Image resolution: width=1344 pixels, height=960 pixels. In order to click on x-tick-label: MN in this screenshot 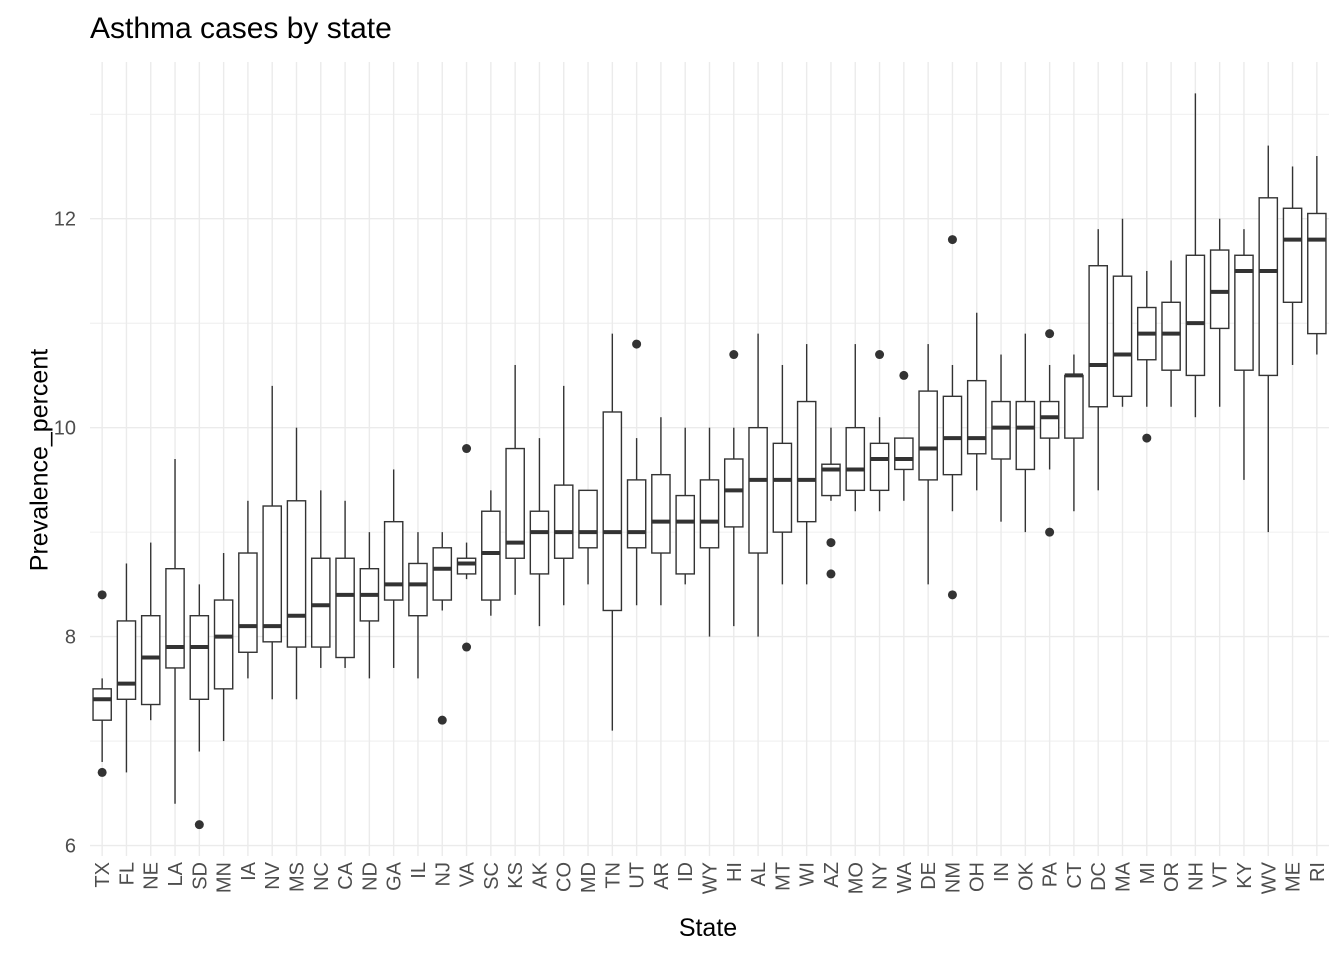, I will do `click(225, 877)`.